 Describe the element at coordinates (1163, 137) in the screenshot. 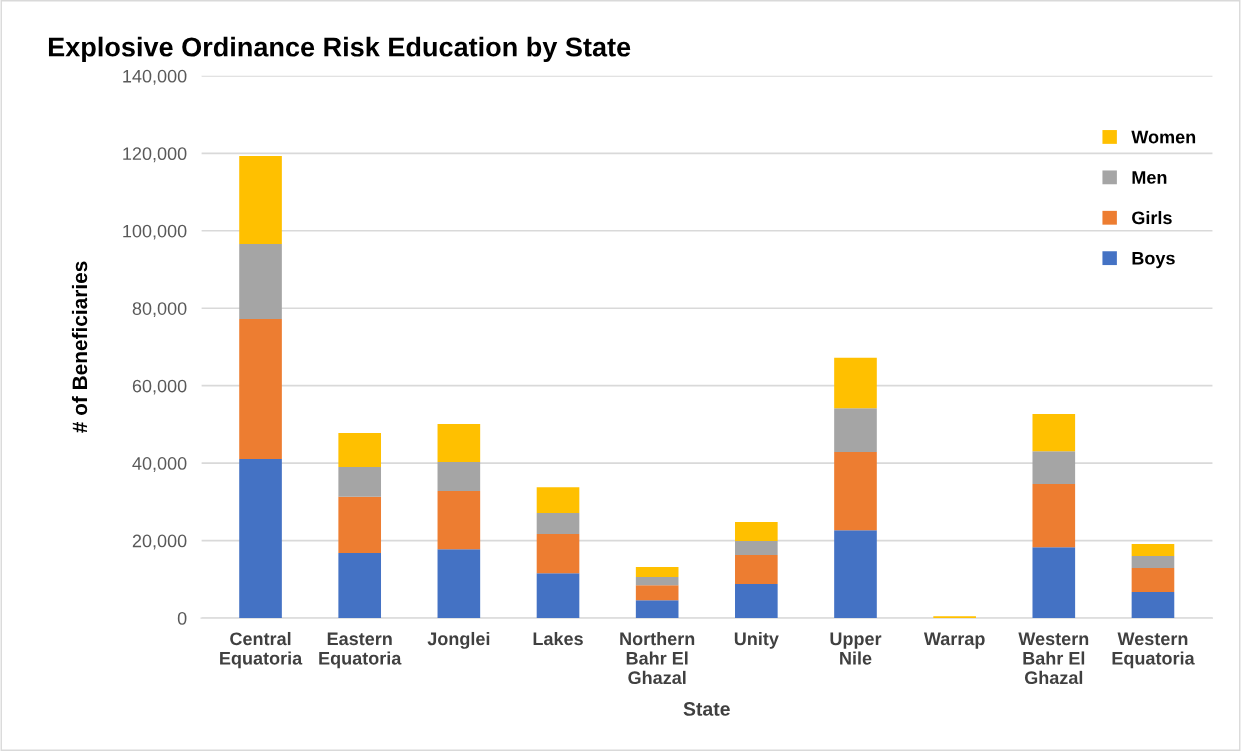

I see `legend-label: Women` at that location.